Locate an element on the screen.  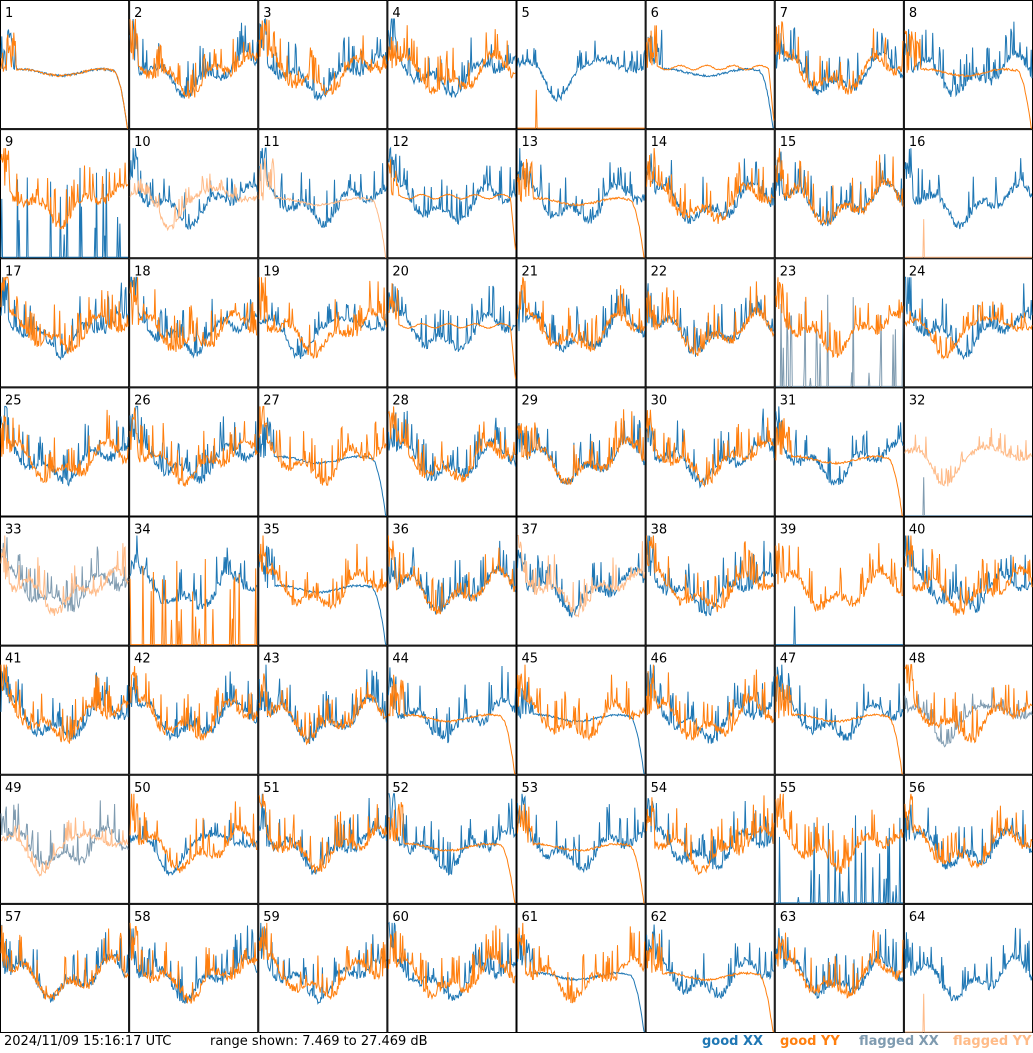
panel-18: 18 is located at coordinates (194, 323).